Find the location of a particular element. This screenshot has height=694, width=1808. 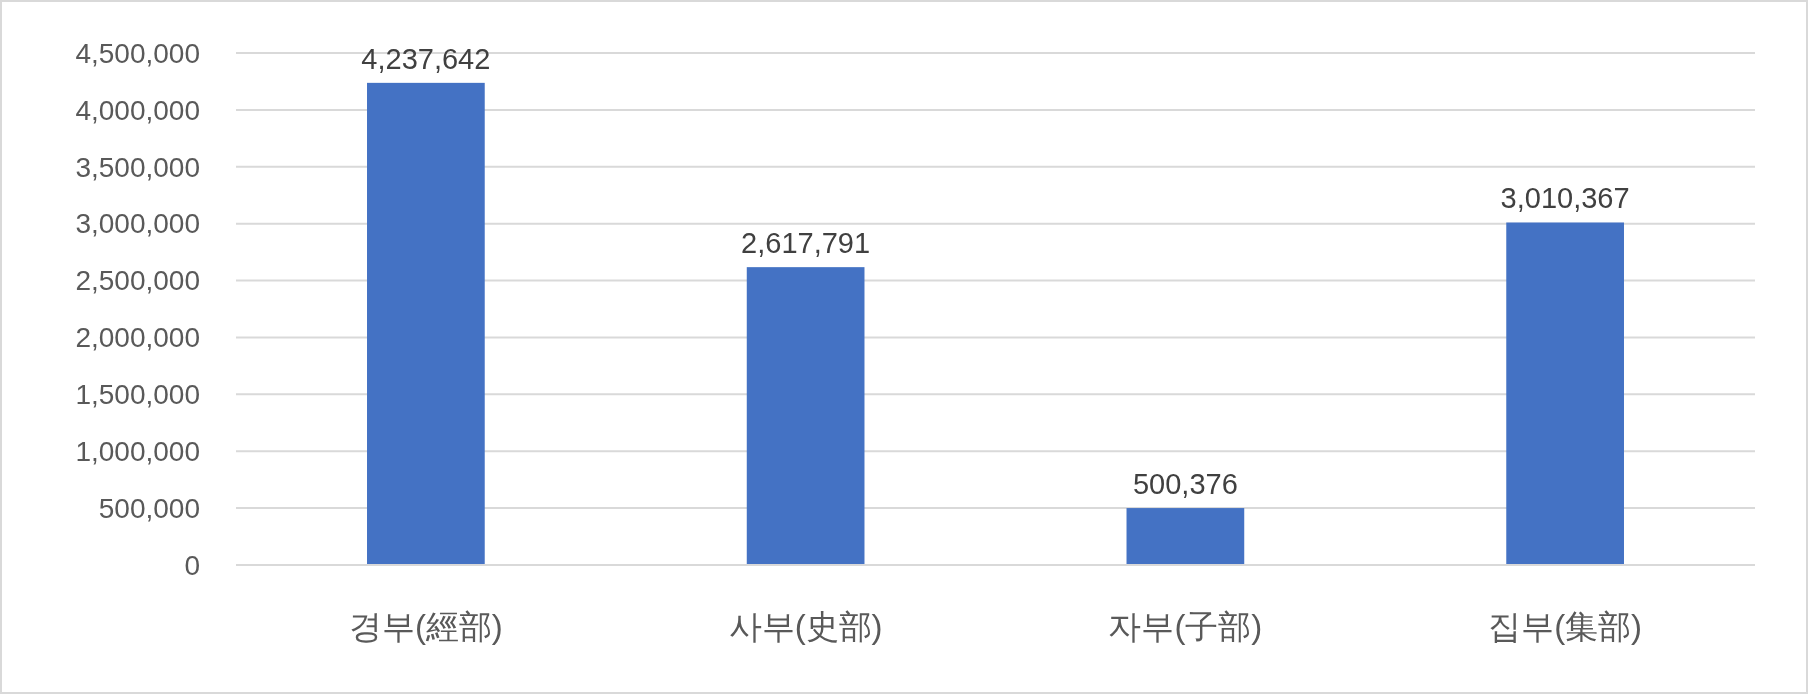

y-tick-label: 3,500,000 is located at coordinates (137, 167).